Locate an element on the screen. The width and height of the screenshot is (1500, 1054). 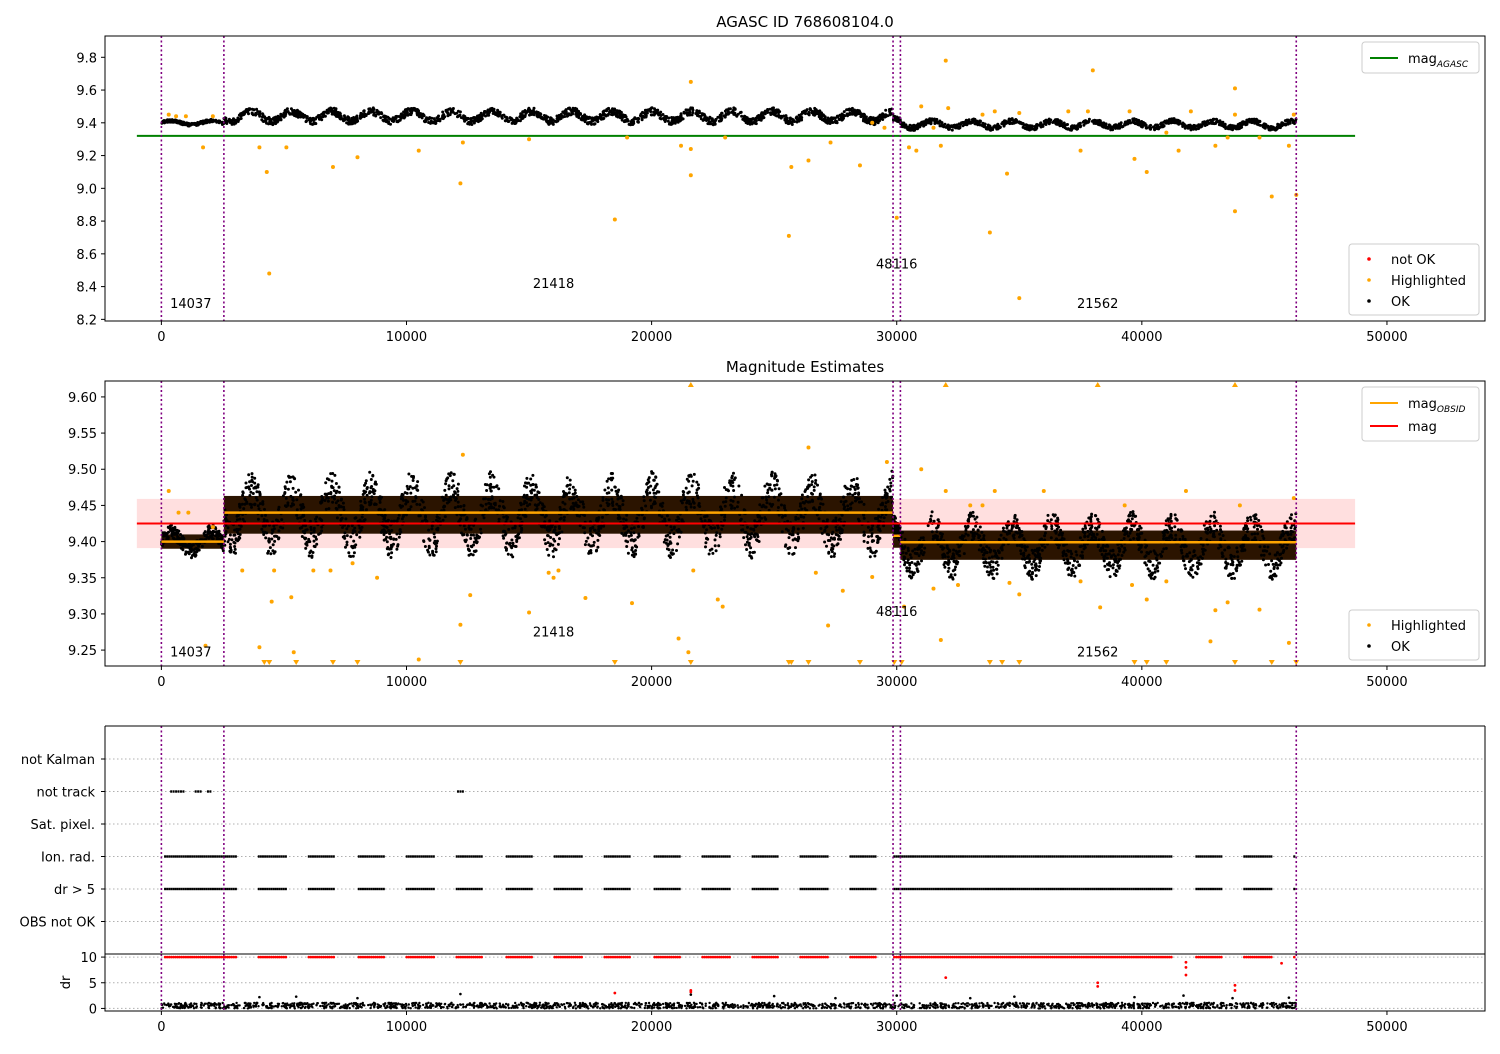
legend-point-swatch is located at coordinates (1369, 280).